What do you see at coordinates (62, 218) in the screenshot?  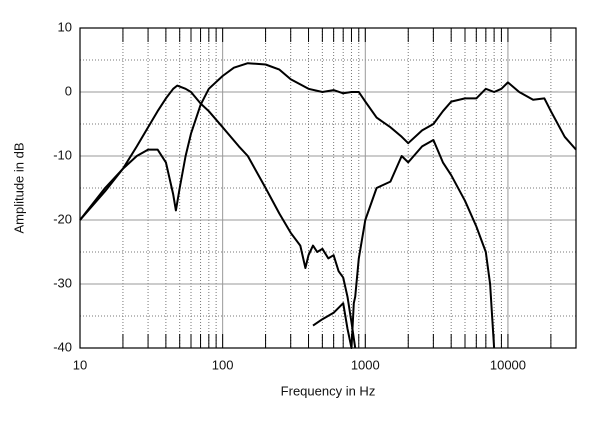 I see `y-tick-label: -20` at bounding box center [62, 218].